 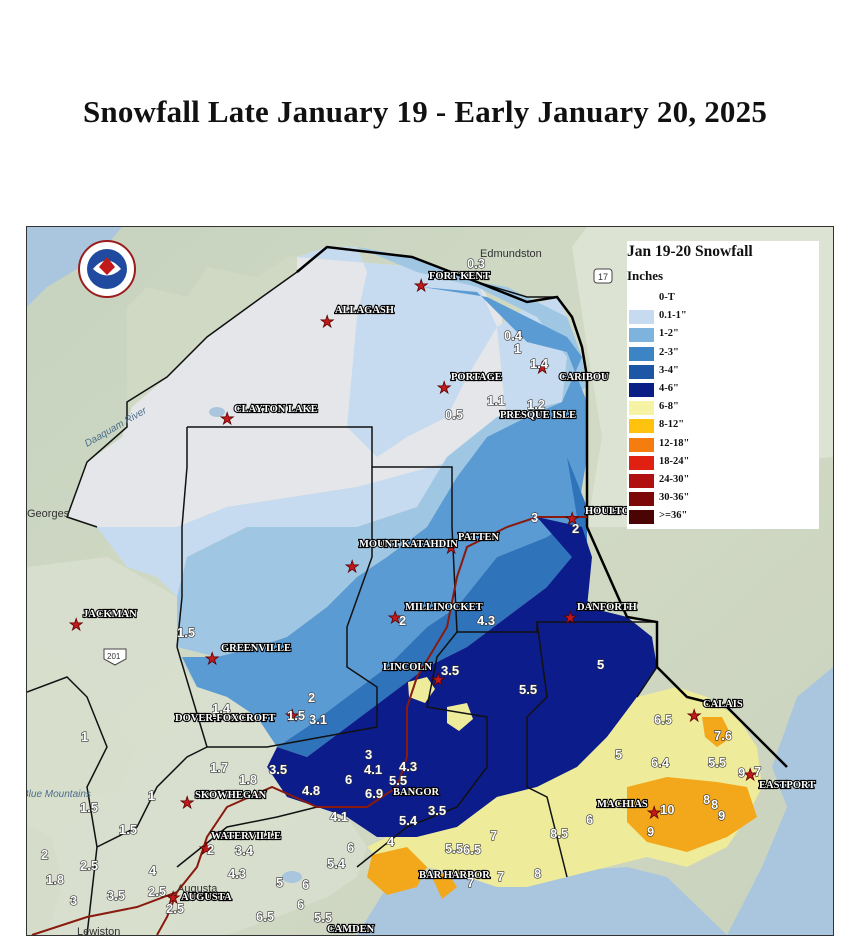 I want to click on svg-text: HOULTON, so click(x=611, y=511).